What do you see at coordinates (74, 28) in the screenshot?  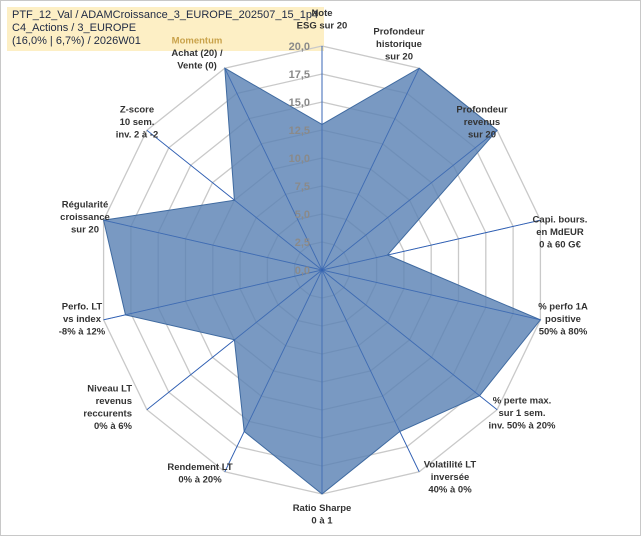 I see `chart-title-line-2: C4_Actions / 3_EUROPE` at bounding box center [74, 28].